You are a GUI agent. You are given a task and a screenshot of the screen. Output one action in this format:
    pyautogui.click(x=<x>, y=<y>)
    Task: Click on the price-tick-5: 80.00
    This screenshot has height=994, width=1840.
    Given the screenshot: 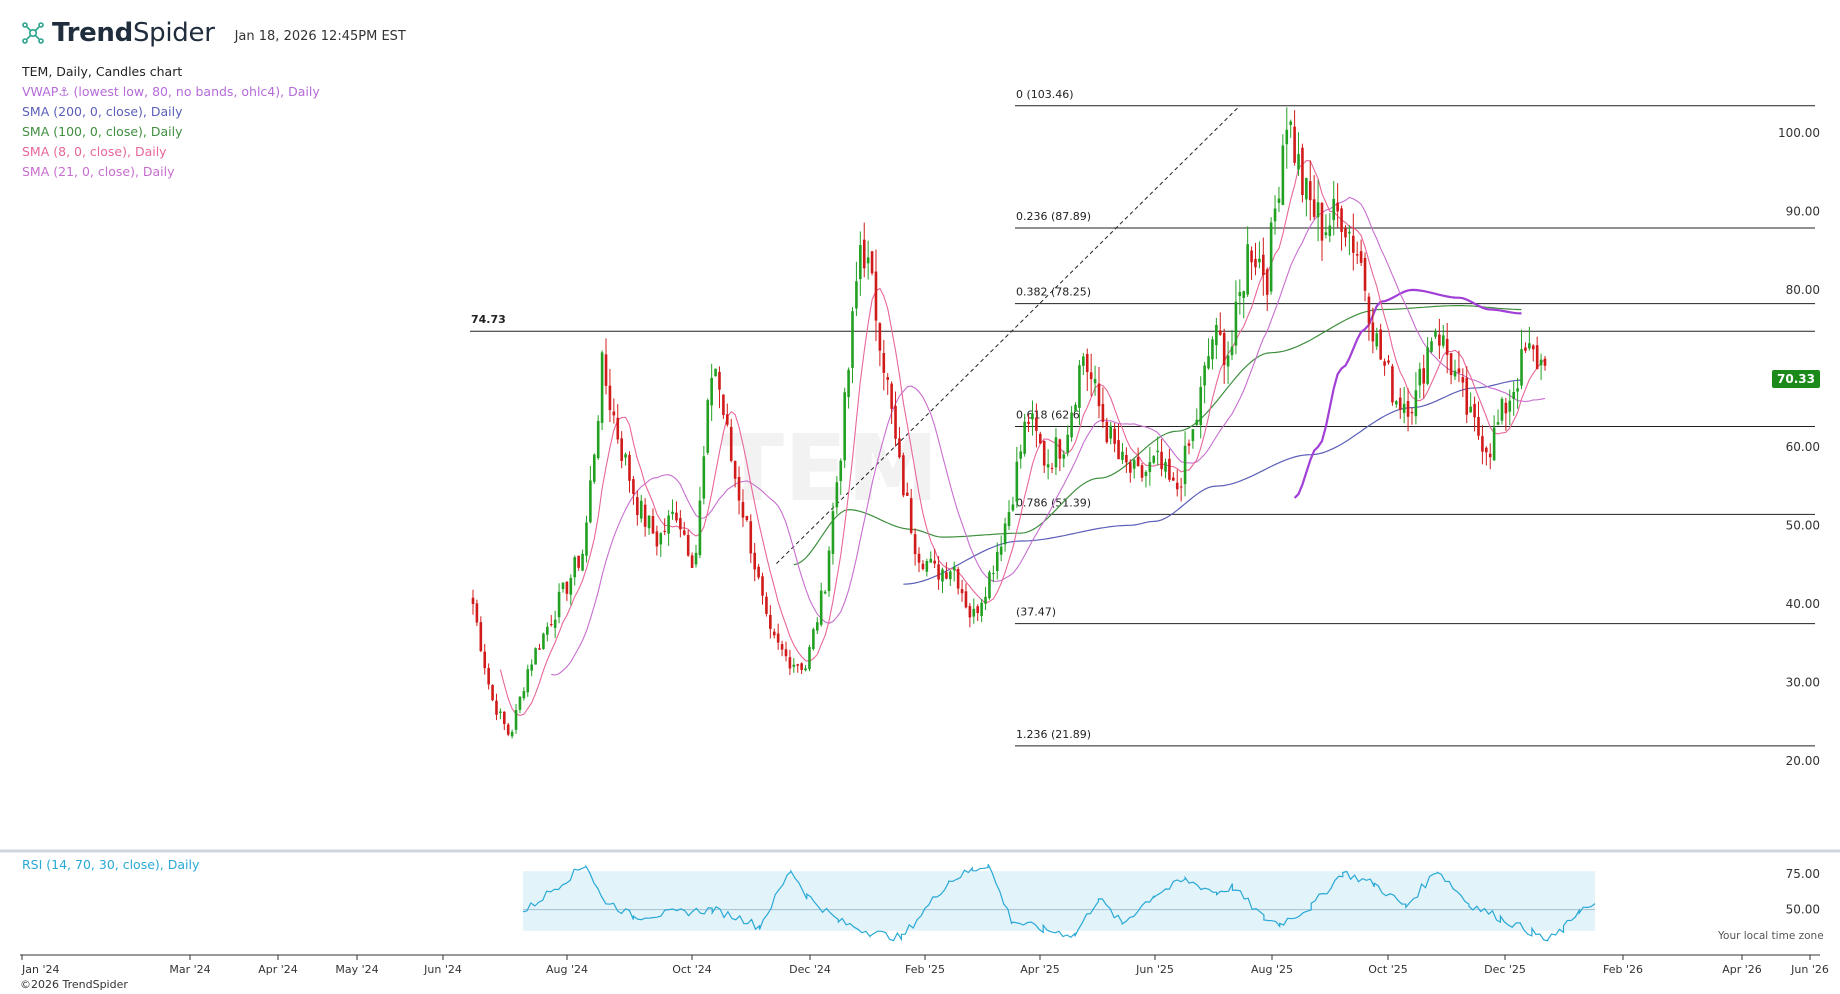 What is the action you would take?
    pyautogui.click(x=1803, y=290)
    